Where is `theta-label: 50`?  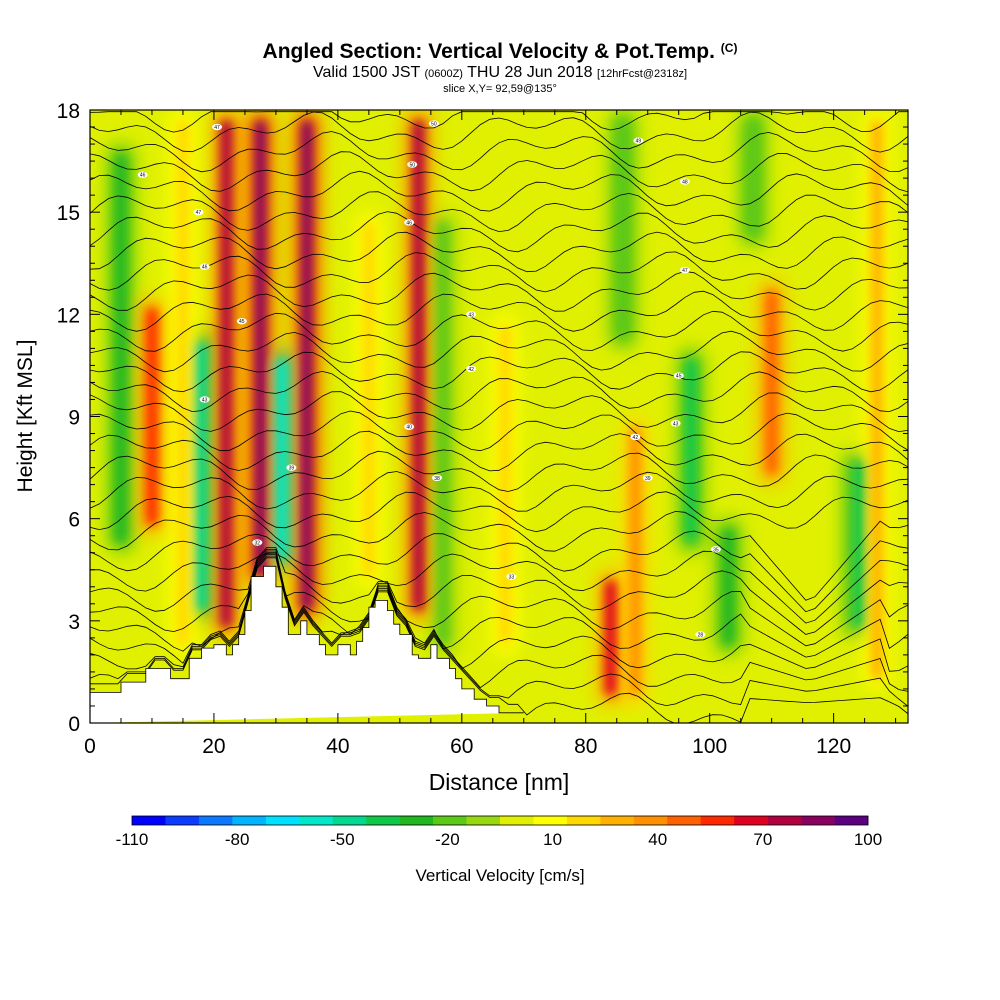 theta-label: 50 is located at coordinates (412, 165).